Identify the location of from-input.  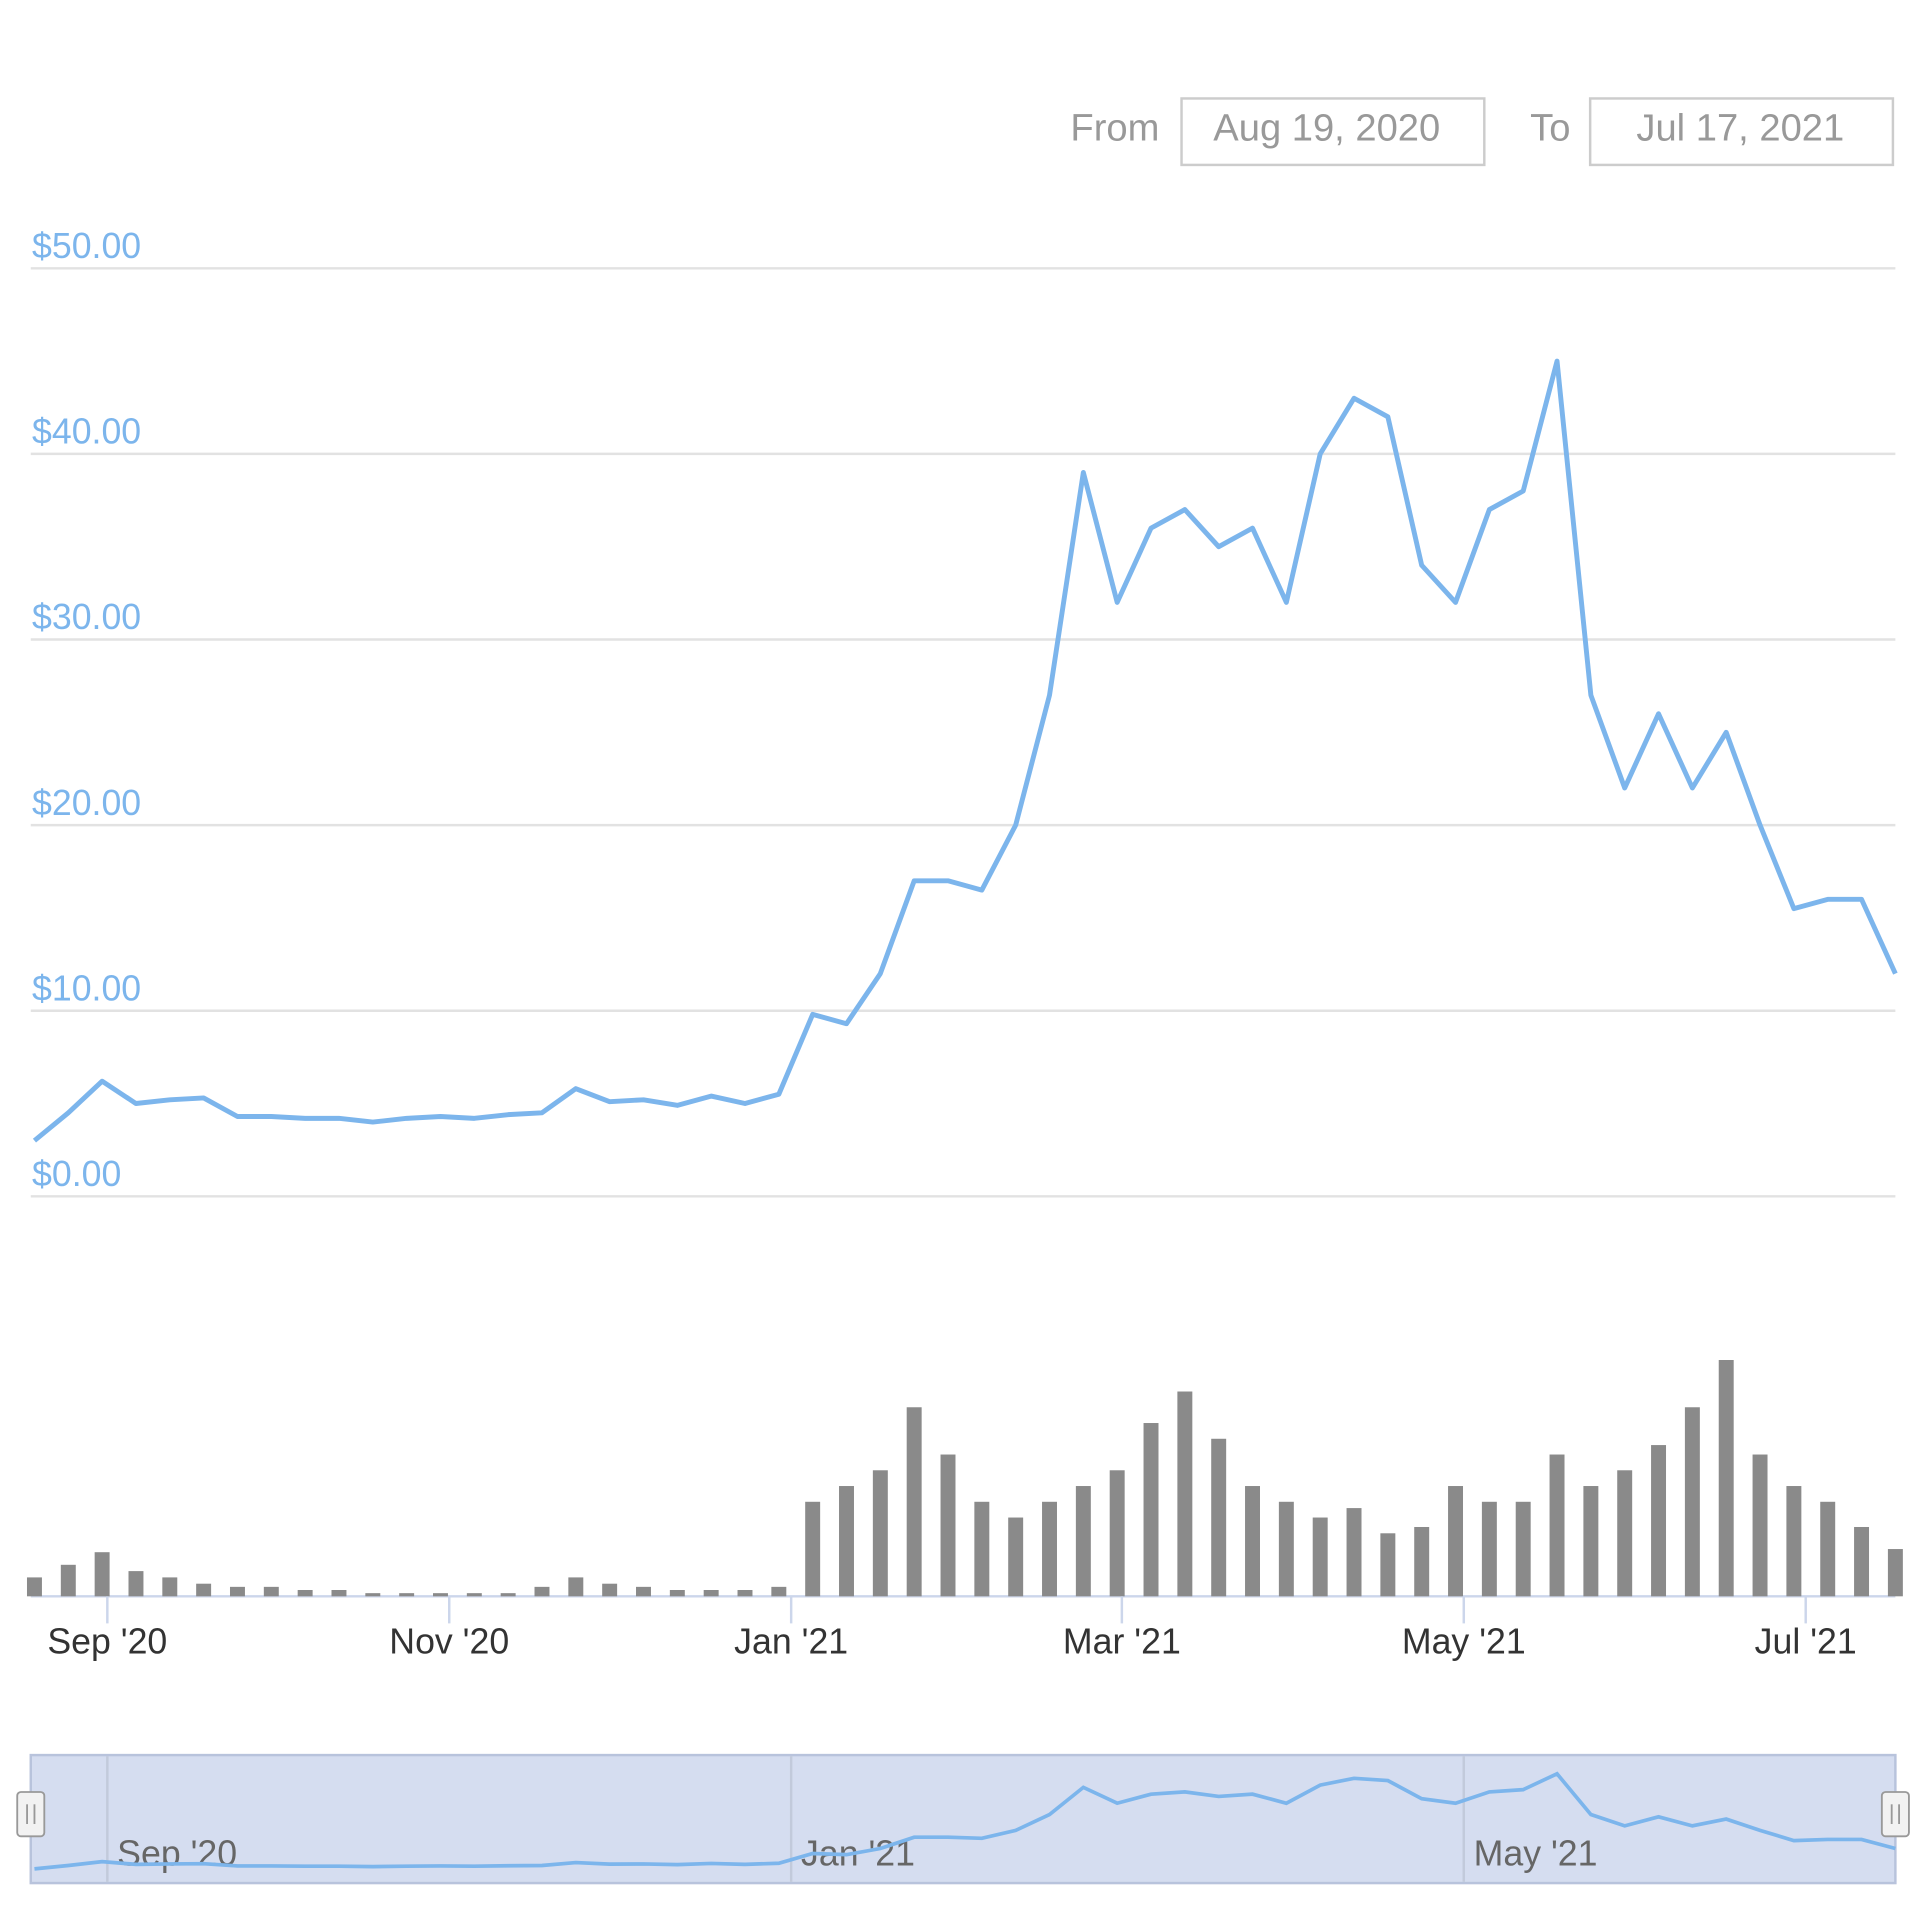
(1333, 132).